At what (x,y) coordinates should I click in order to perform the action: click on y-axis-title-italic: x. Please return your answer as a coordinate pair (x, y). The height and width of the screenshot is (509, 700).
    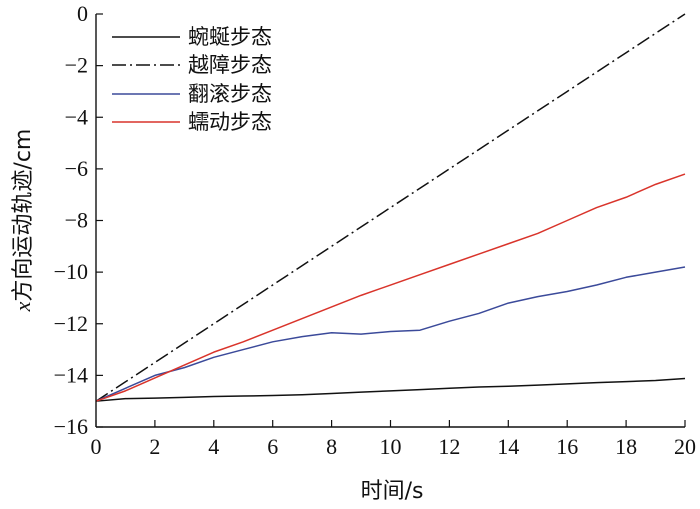
    Looking at the image, I should click on (22, 306).